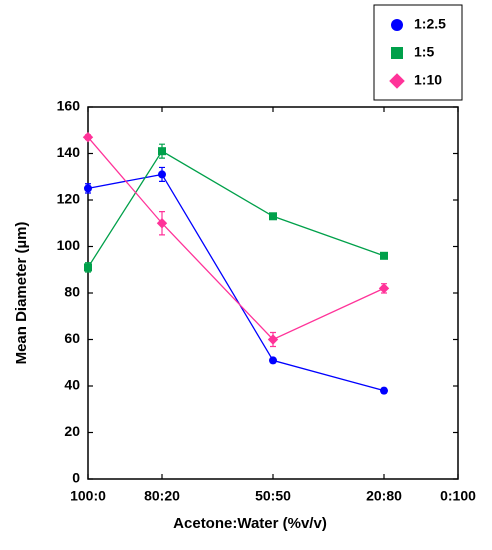  I want to click on y-tick-label: 0, so click(76, 478).